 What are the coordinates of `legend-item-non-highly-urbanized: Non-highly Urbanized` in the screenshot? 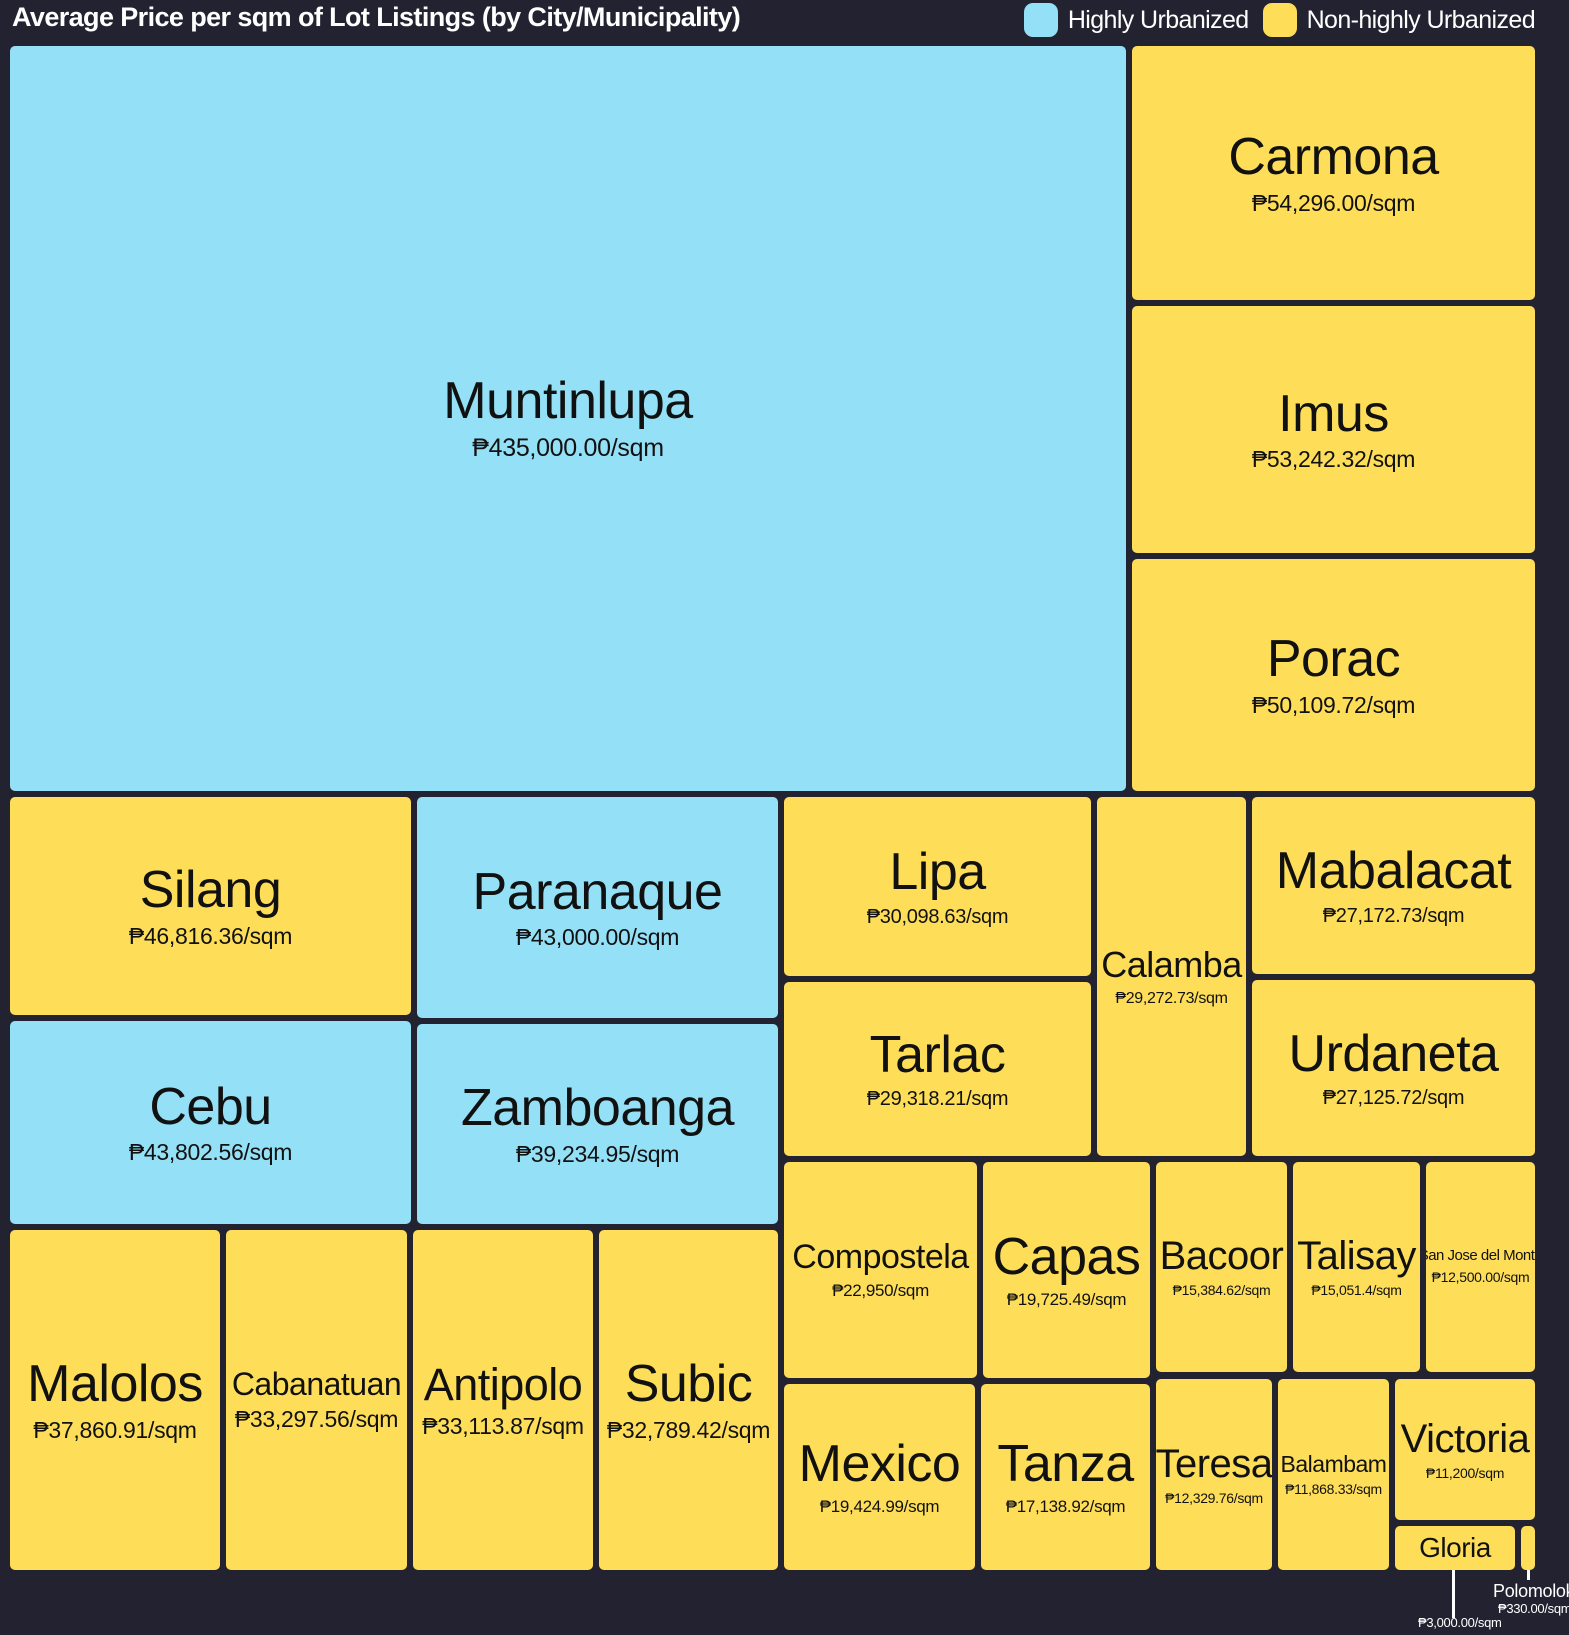 It's located at (1399, 20).